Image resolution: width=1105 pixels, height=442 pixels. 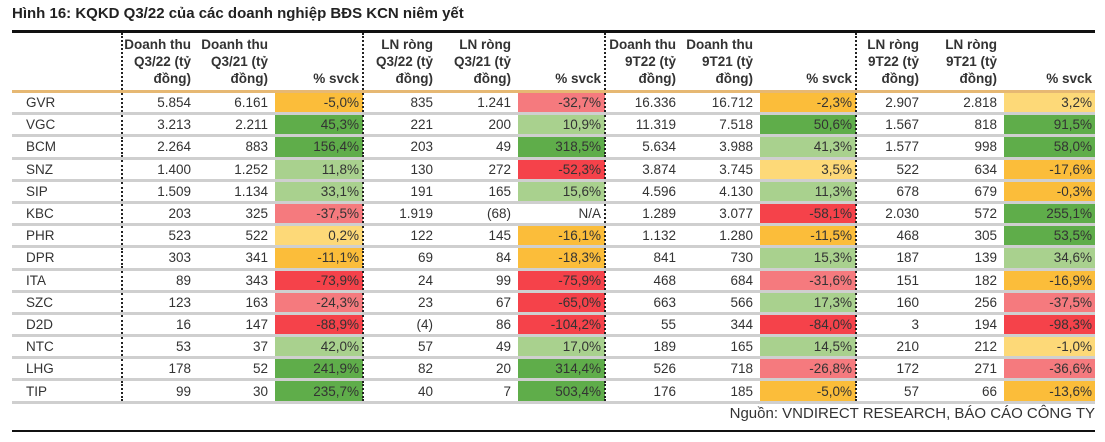 What do you see at coordinates (1049, 192) in the screenshot?
I see `yoy-change-cell: -0,3%` at bounding box center [1049, 192].